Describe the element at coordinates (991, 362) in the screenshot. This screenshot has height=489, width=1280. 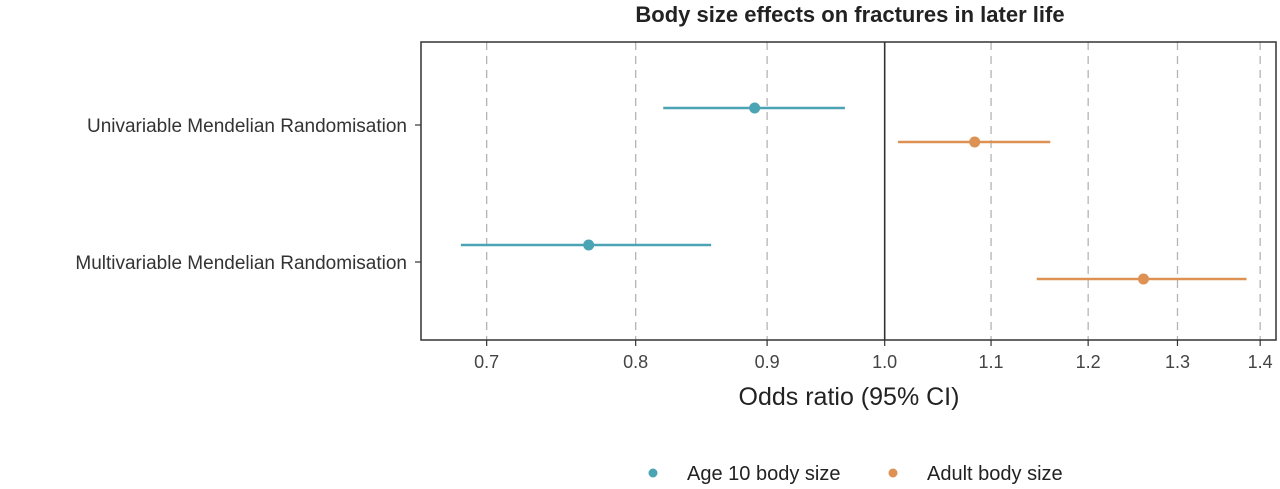
I see `x-tick-label: 1.1` at that location.